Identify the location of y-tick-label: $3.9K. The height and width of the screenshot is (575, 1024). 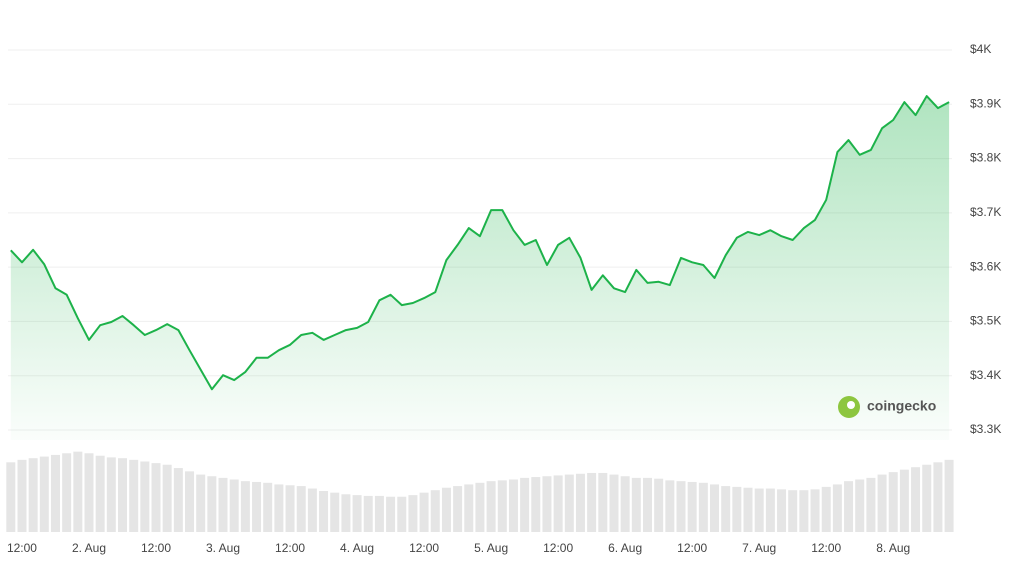
(985, 103).